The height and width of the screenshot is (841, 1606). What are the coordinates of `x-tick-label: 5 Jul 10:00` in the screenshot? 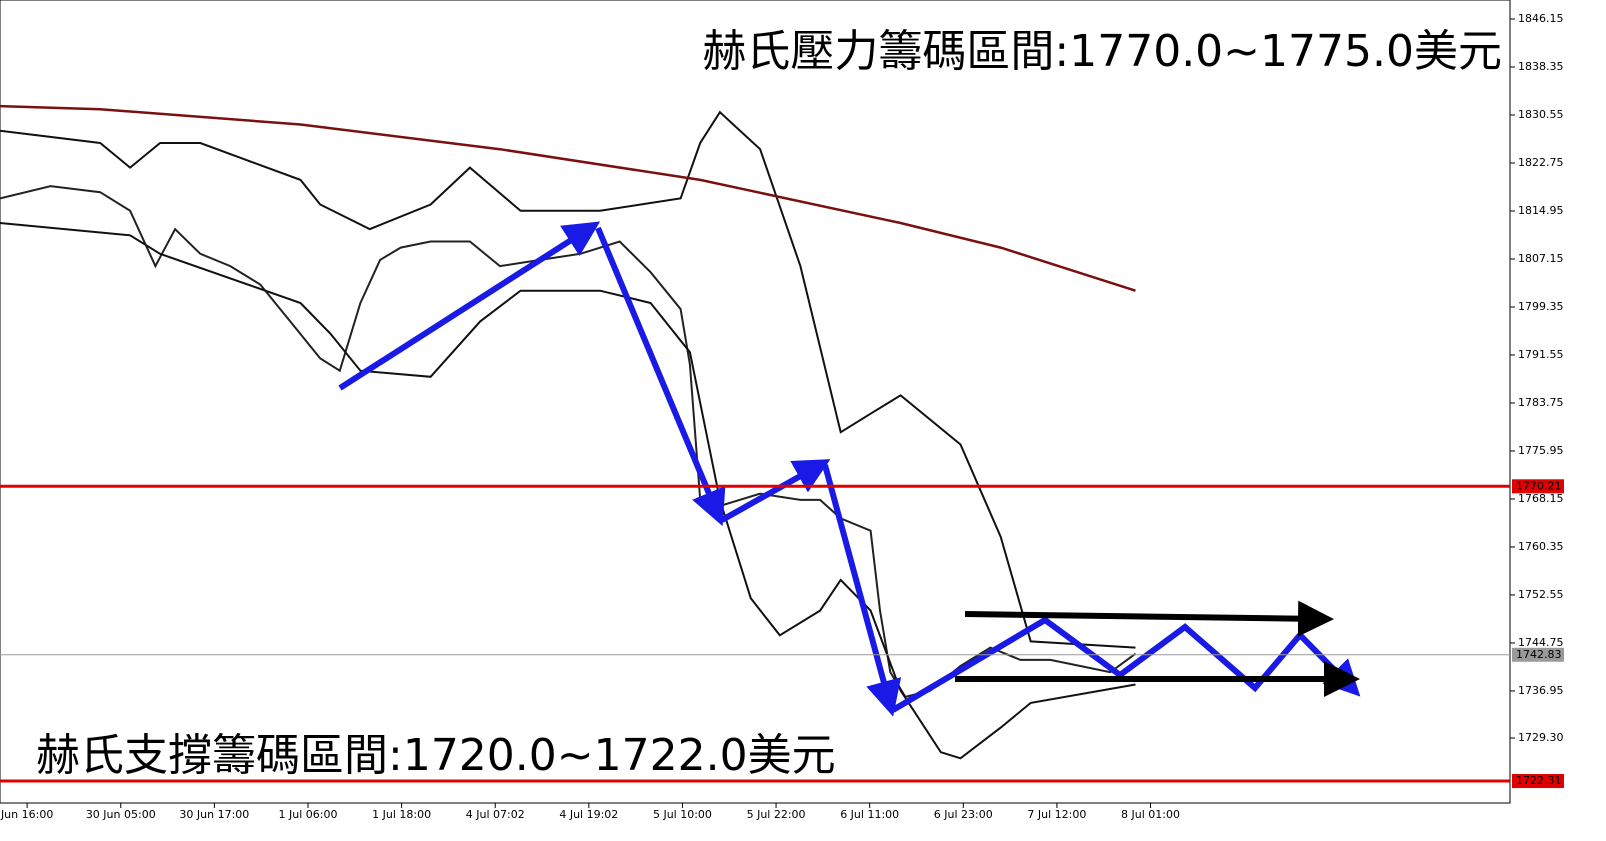 It's located at (682, 814).